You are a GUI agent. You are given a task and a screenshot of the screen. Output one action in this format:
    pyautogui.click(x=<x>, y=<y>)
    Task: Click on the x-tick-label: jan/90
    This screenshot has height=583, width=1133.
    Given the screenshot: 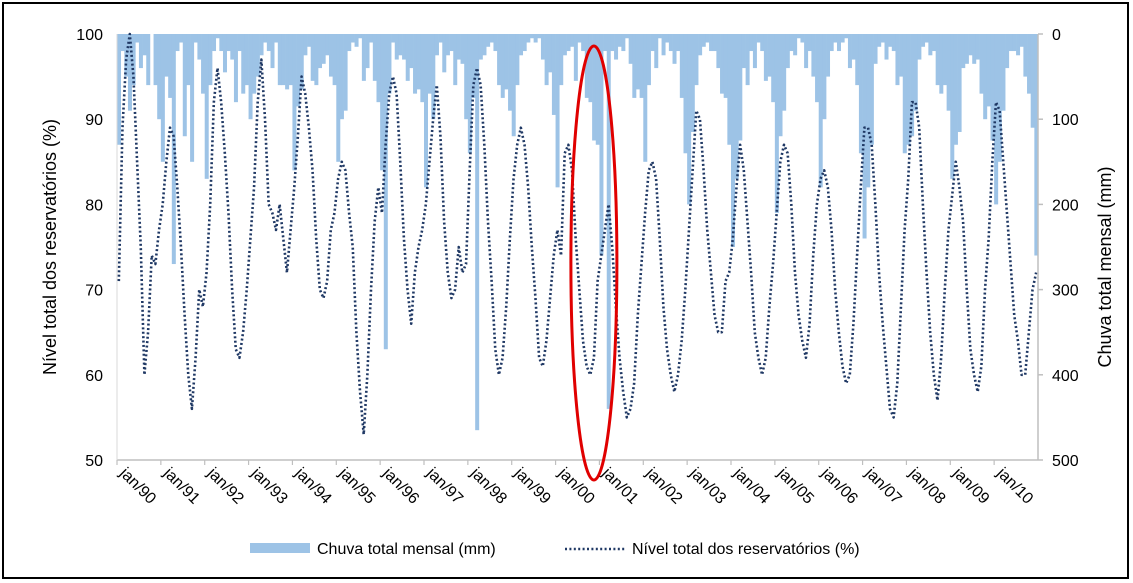 What is the action you would take?
    pyautogui.click(x=137, y=486)
    